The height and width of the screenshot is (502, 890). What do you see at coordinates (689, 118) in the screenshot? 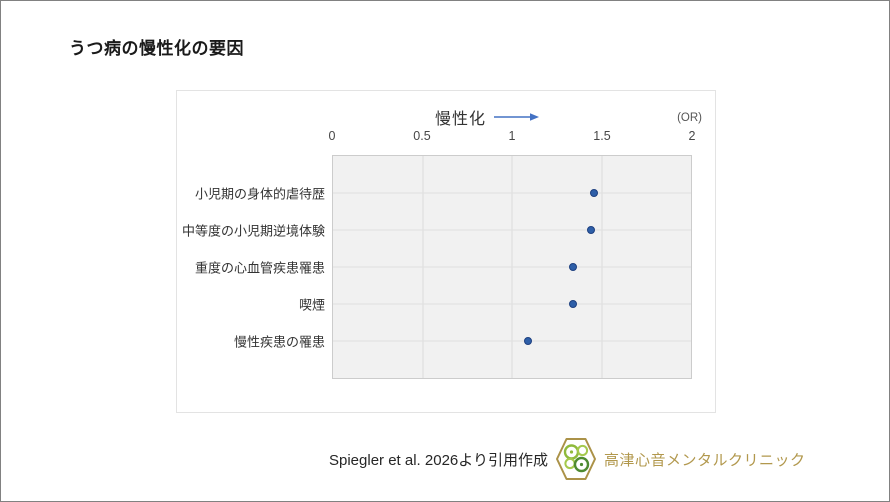
I see `axis-unit-label: (OR)` at bounding box center [689, 118].